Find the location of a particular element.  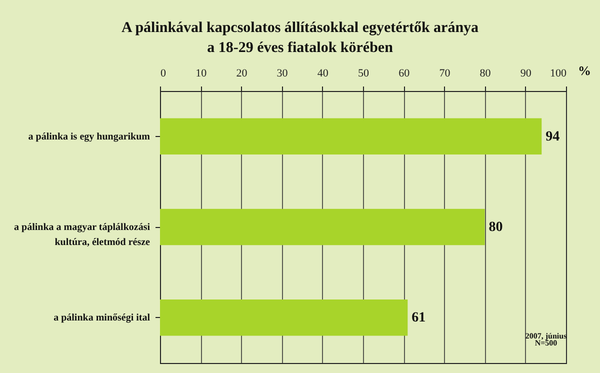

x-tick-label: 70 is located at coordinates (445, 74).